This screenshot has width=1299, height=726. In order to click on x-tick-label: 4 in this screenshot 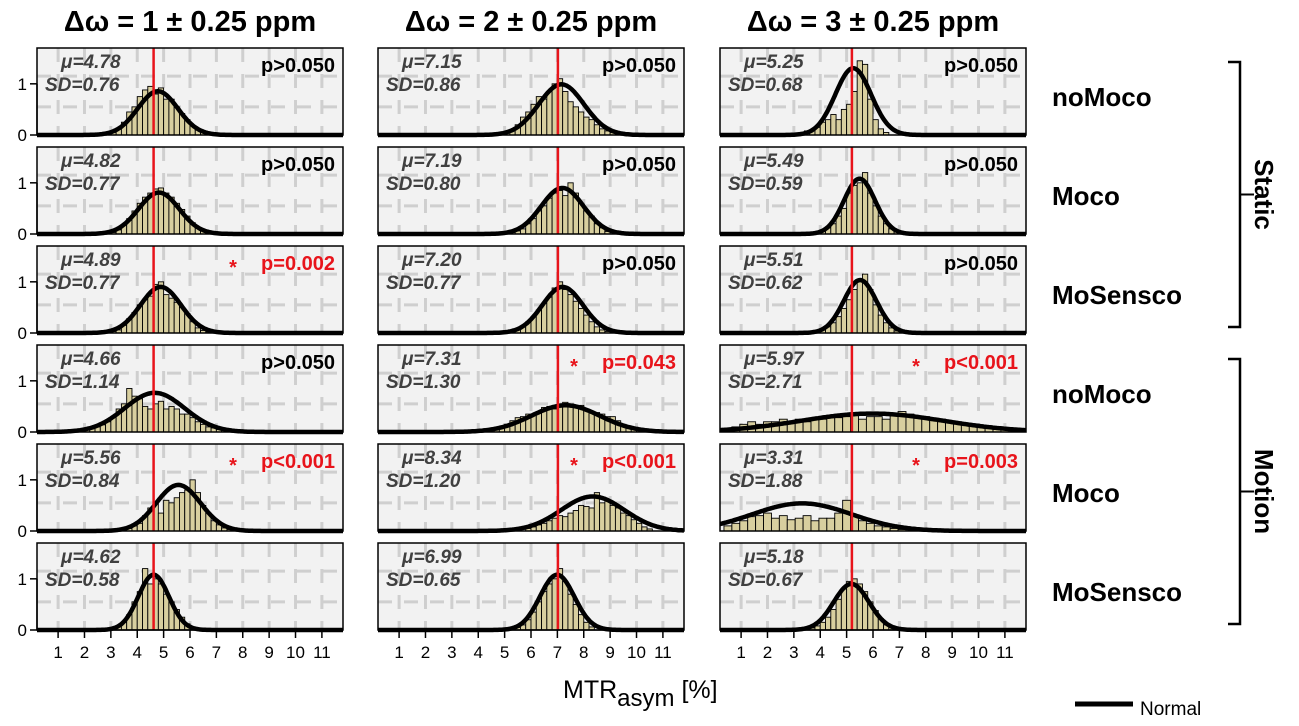, I will do `click(478, 652)`.